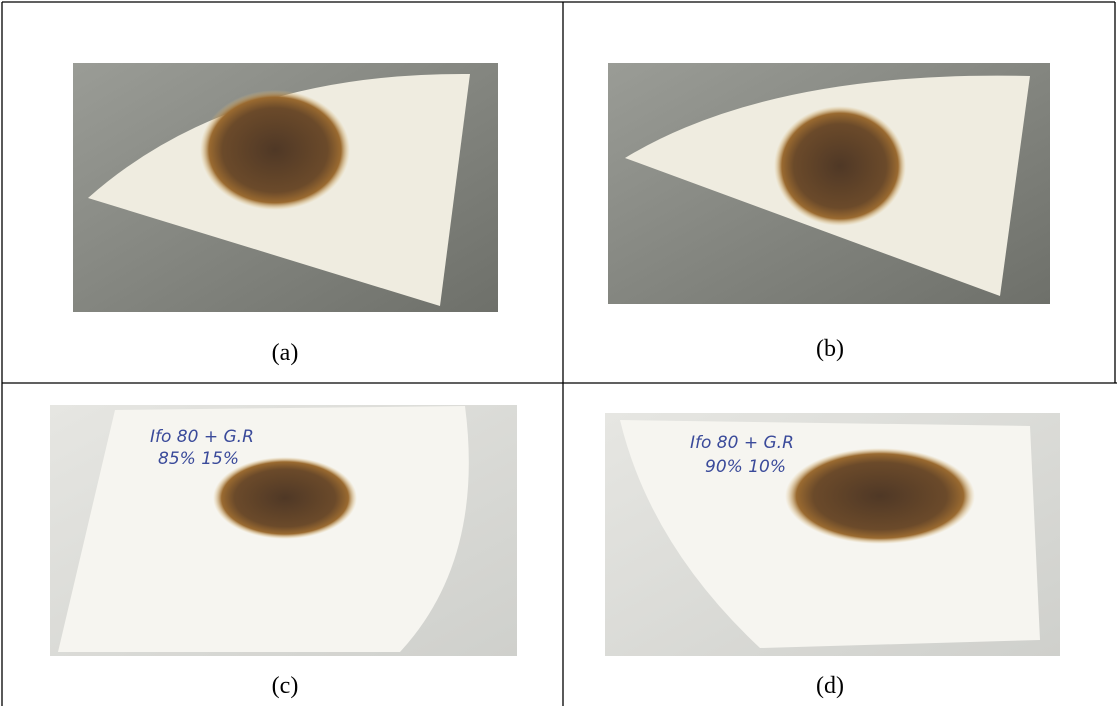 The image size is (1117, 706). I want to click on handwriting: 85% 15%, so click(198, 459).